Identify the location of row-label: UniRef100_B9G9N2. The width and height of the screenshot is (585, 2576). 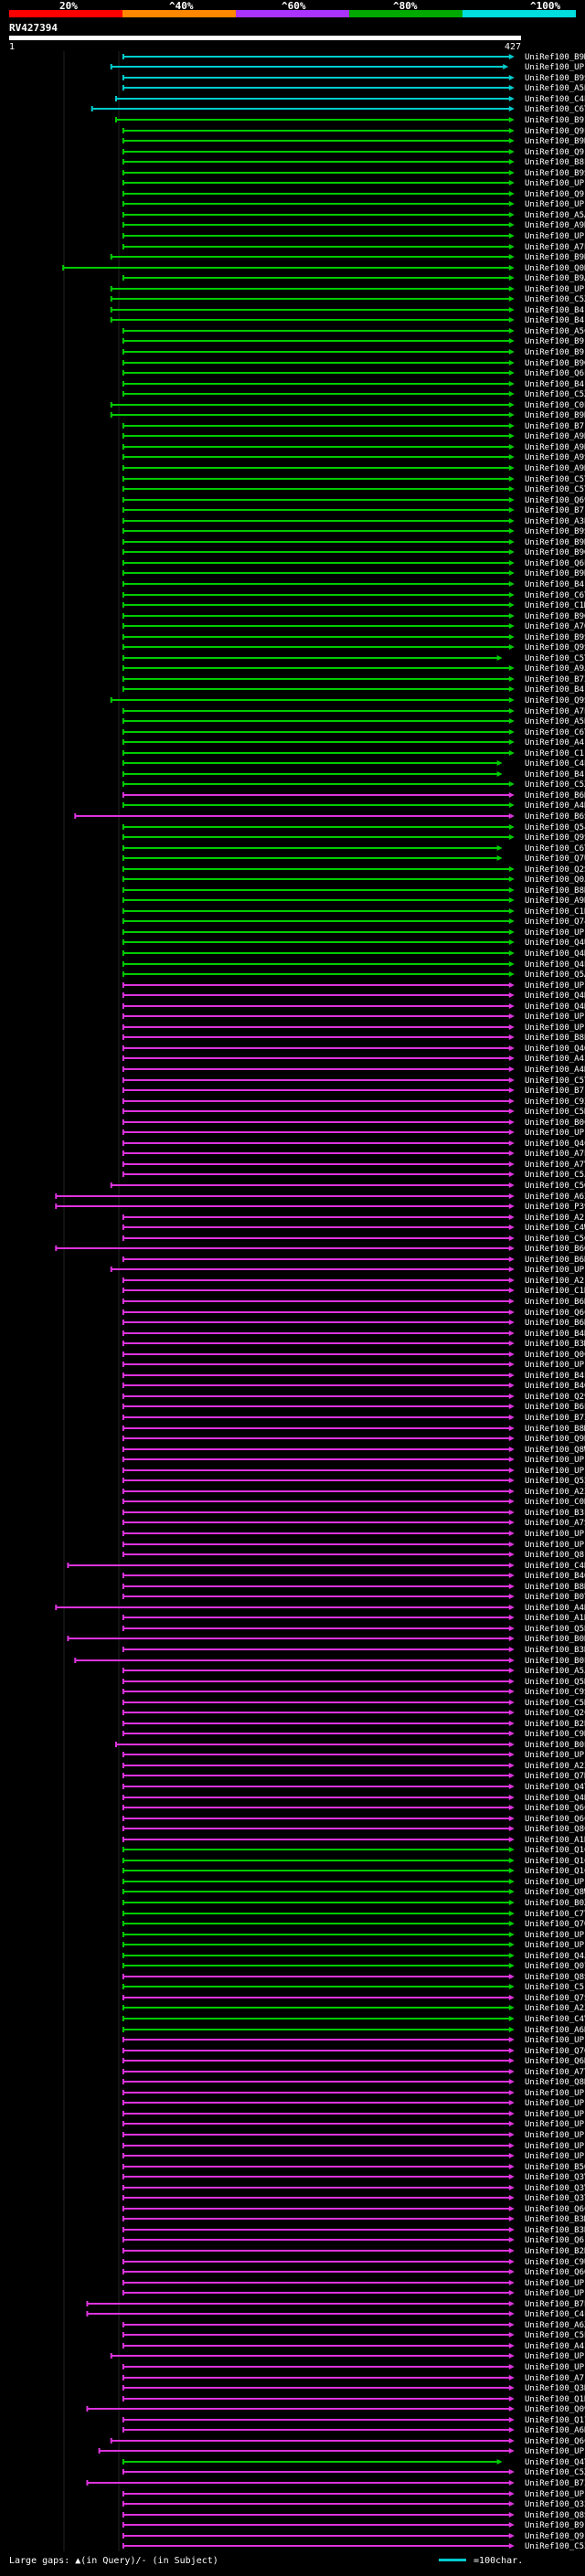
(555, 363).